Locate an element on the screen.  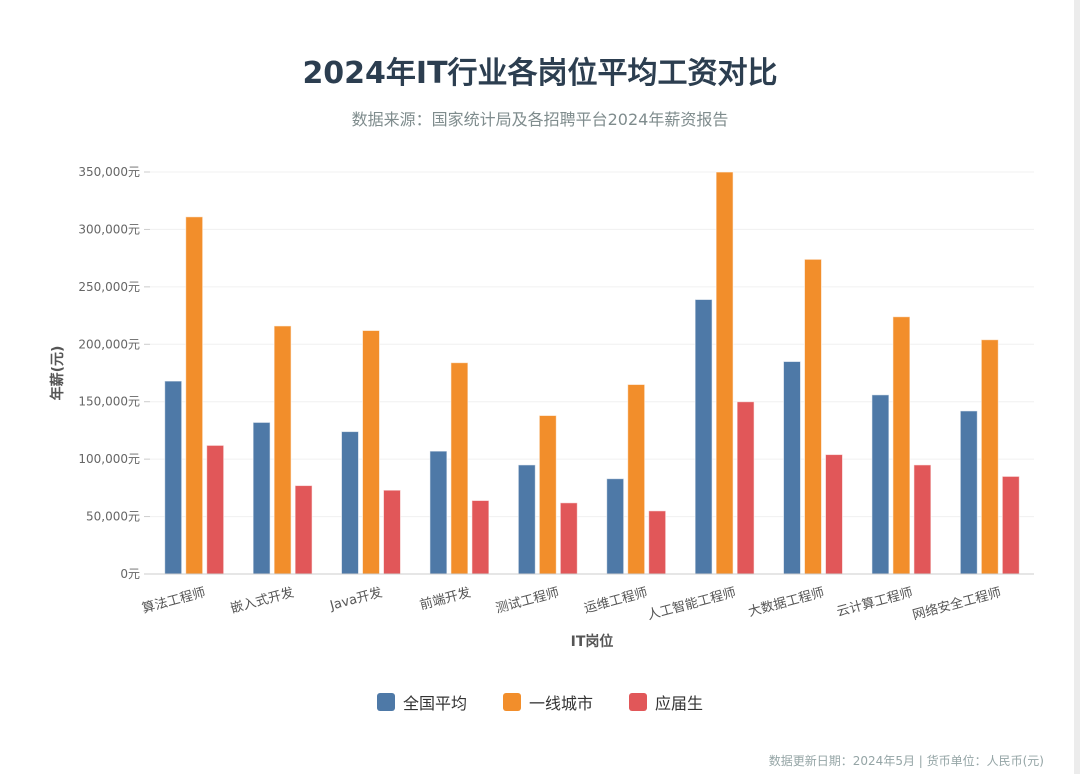
x-tick-label: Java开发 is located at coordinates (355, 599).